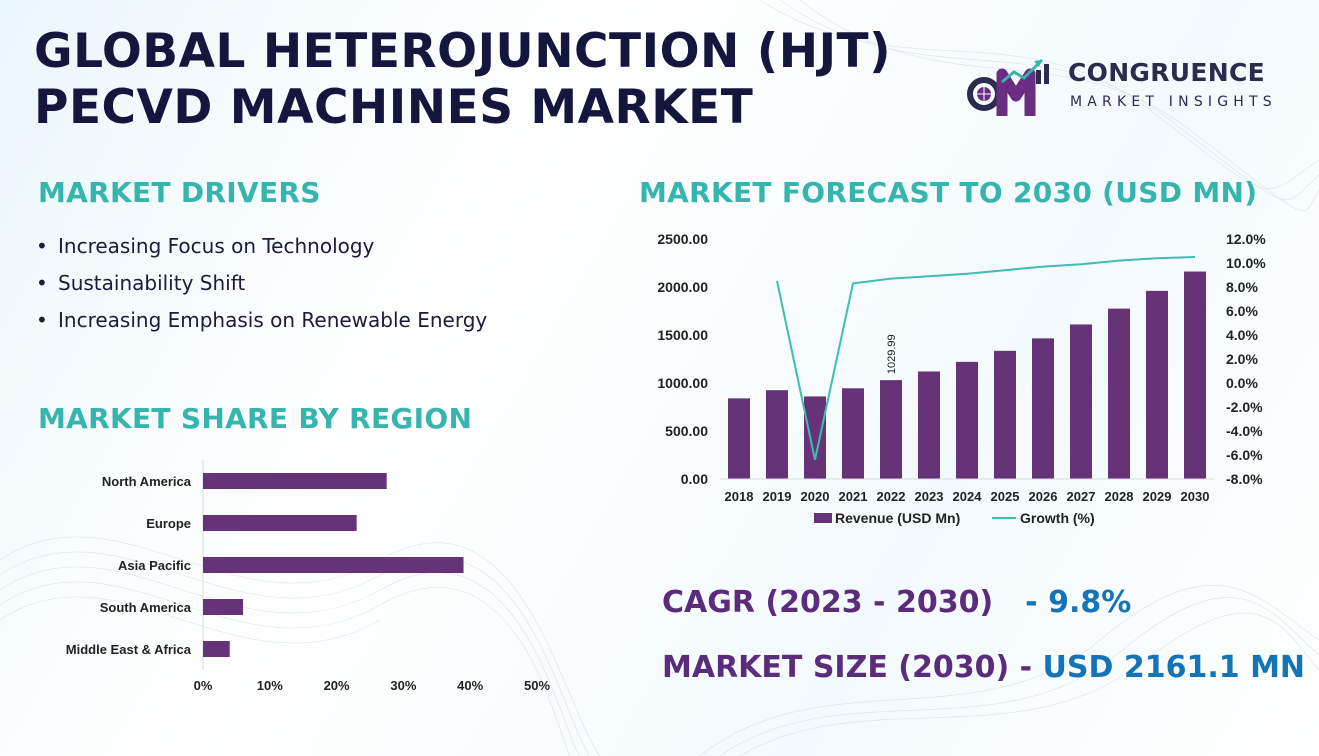 This screenshot has height=756, width=1319. I want to click on cagr-value: - 9.8%, so click(1078, 602).